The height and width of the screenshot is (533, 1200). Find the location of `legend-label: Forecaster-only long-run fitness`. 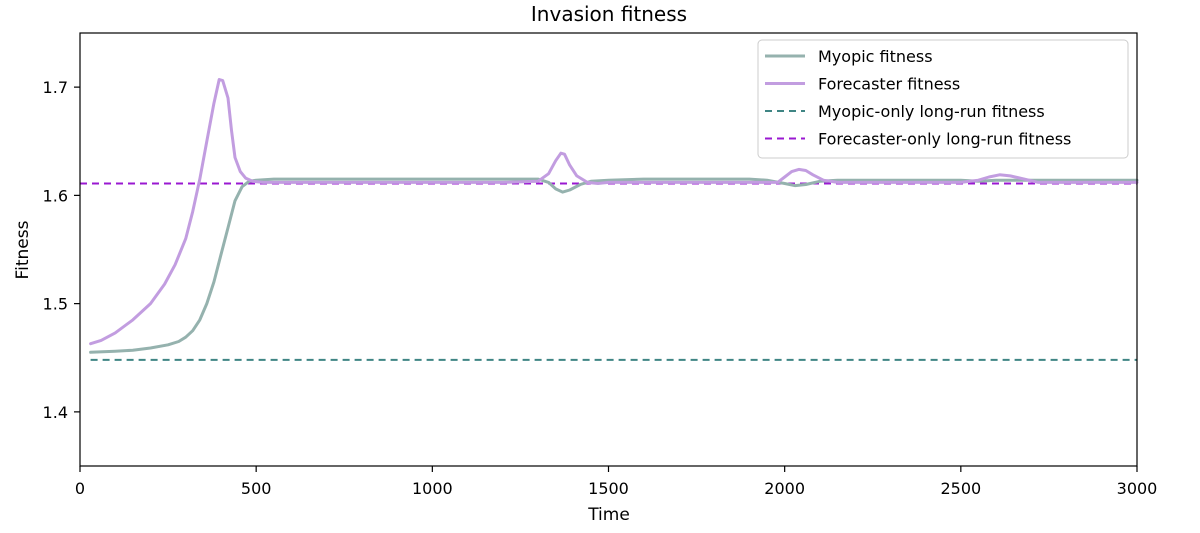

legend-label: Forecaster-only long-run fitness is located at coordinates (944, 139).